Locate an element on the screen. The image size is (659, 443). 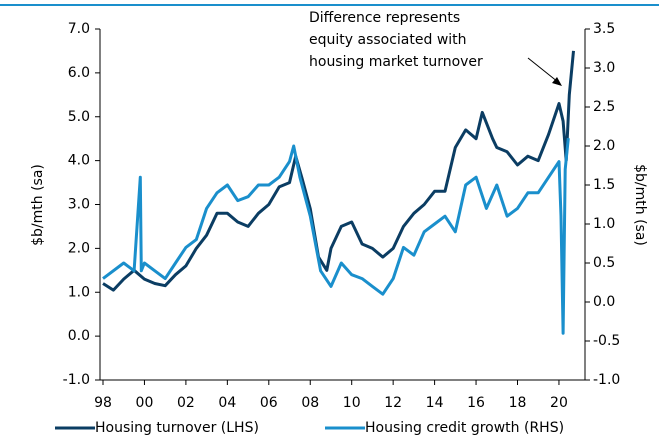
annotation-line: housing market turnover is located at coordinates (396, 62).